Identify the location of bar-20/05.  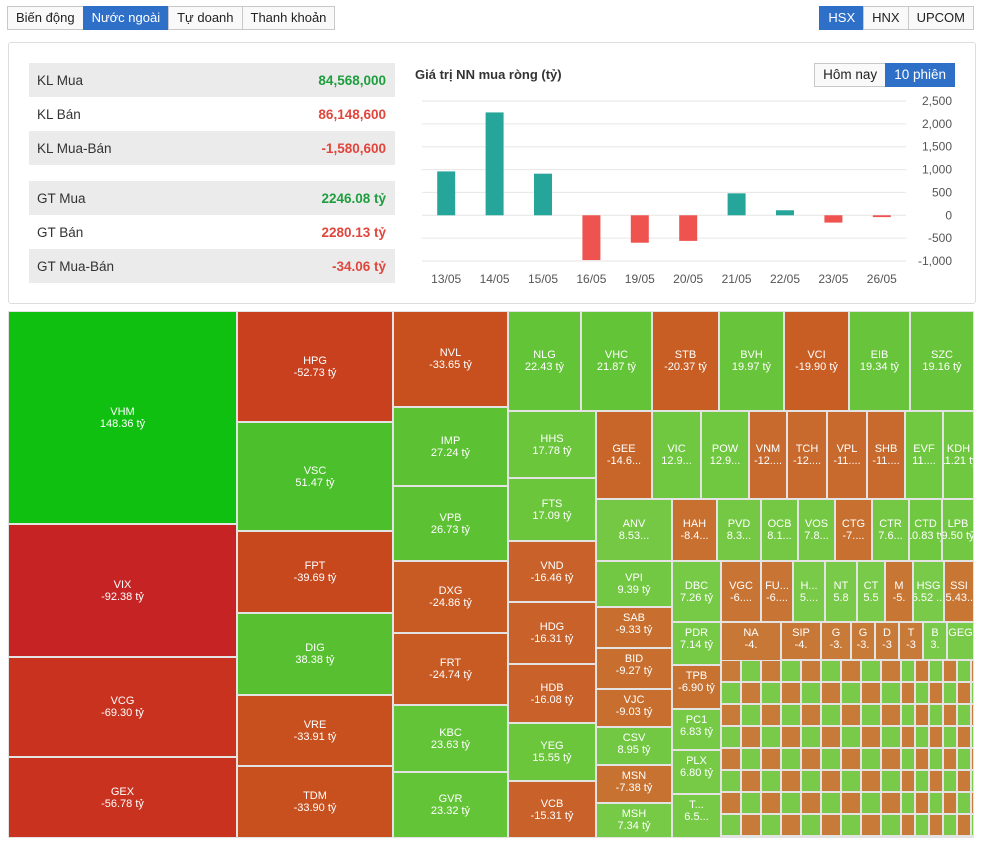
(688, 228).